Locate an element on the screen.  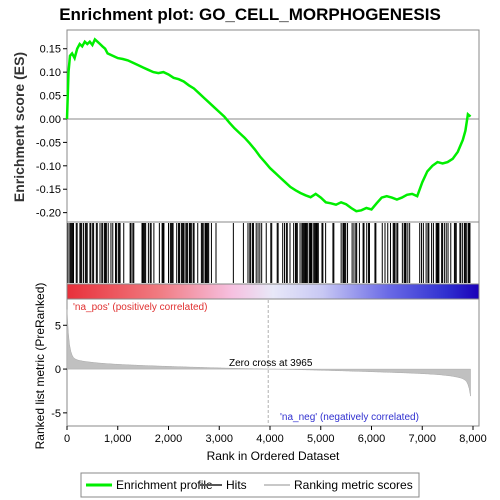
chart-title: Enrichment plot: GO_CELL_MORPHOGENESIS is located at coordinates (250, 14).